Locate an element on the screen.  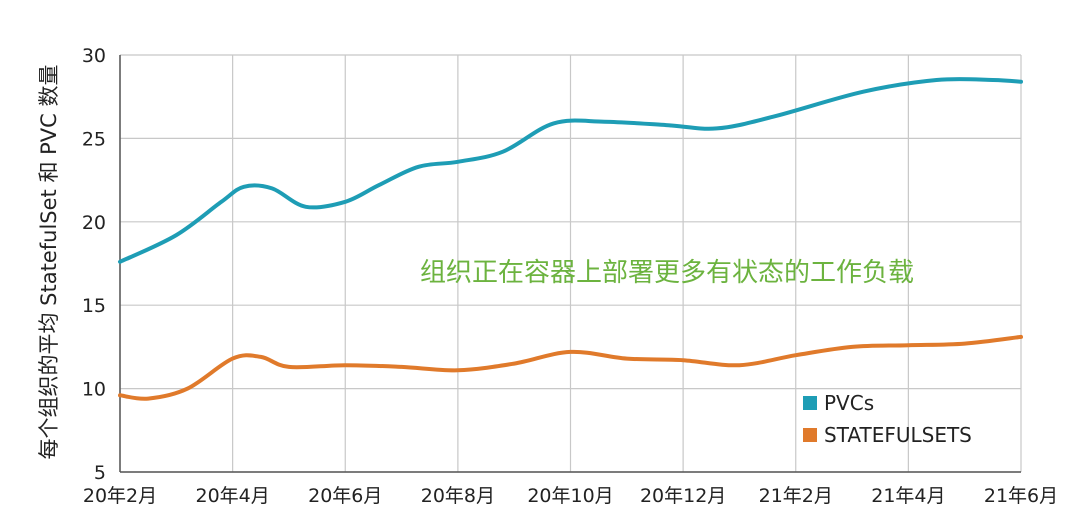
legend: PVCs STATEFULSETS is located at coordinates (887, 419).